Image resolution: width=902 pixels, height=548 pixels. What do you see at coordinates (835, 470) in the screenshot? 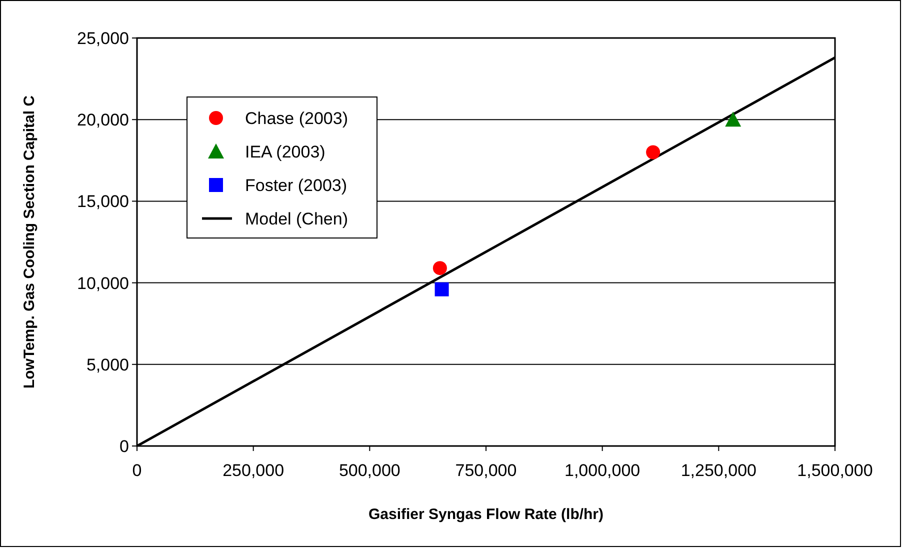
I see `x-tick-label: 1,500,000` at bounding box center [835, 470].